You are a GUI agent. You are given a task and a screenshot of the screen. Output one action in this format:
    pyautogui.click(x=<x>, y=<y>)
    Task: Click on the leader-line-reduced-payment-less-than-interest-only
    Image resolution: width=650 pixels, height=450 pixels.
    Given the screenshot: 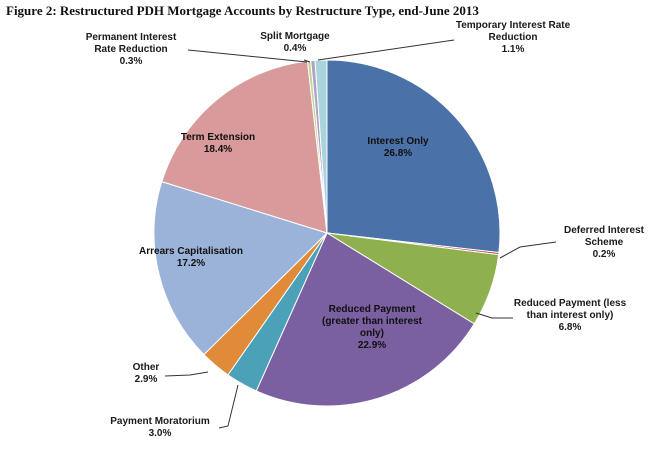 What is the action you would take?
    pyautogui.click(x=494, y=315)
    